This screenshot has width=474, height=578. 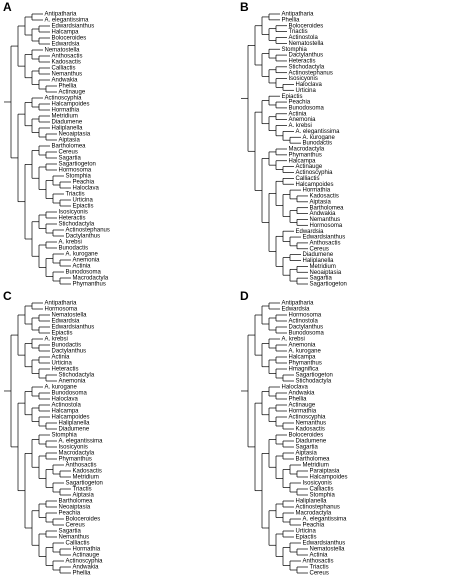 I want to click on taxon-label: Boloceroides, so click(x=306, y=436).